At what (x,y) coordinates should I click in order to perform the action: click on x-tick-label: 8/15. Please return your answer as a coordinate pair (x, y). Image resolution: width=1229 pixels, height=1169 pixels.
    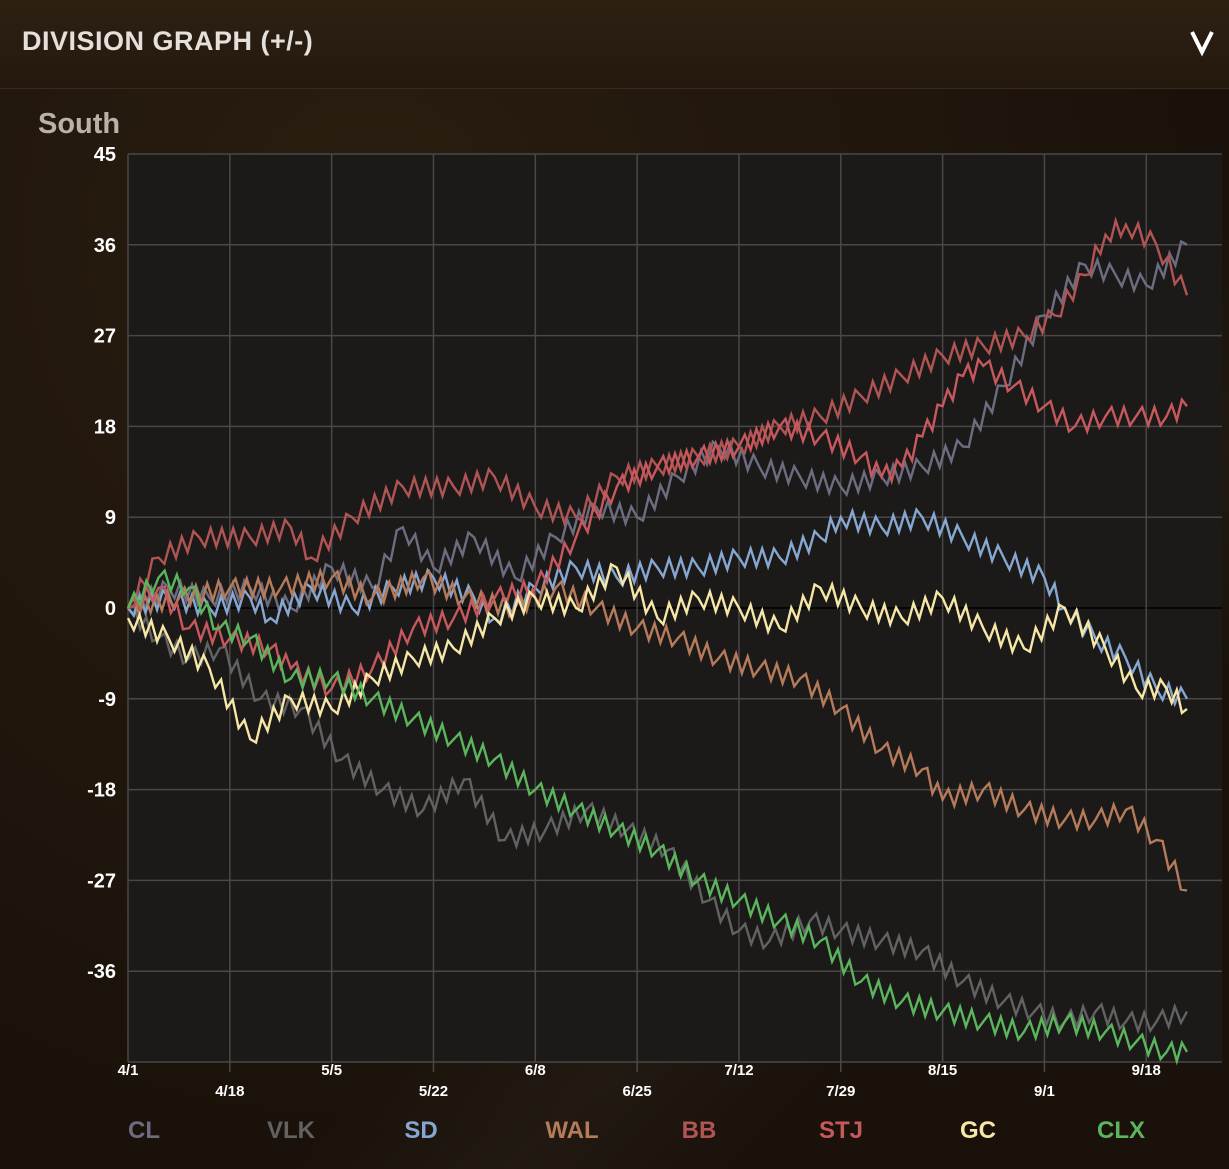
    Looking at the image, I should click on (942, 1070).